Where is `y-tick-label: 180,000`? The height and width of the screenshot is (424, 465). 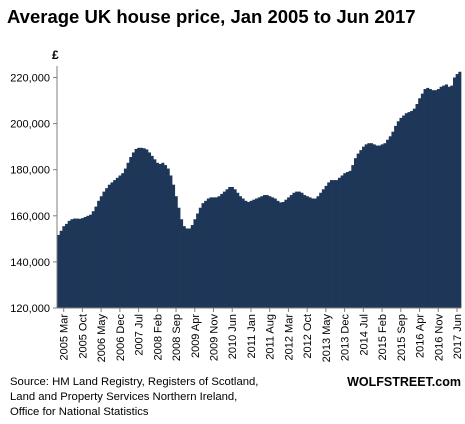
y-tick-label: 180,000 is located at coordinates (30, 171).